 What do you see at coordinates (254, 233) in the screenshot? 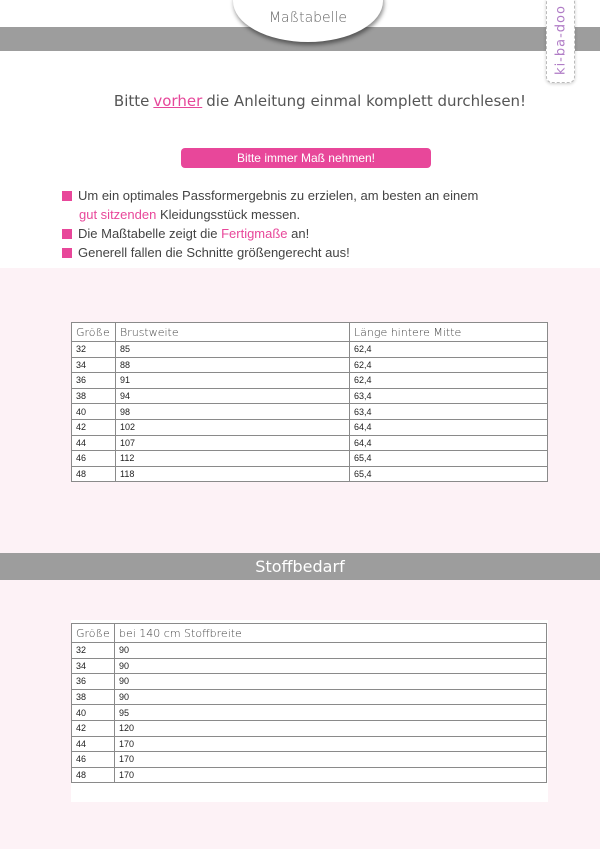
I see `bullet-highlight: Fertigmaße` at bounding box center [254, 233].